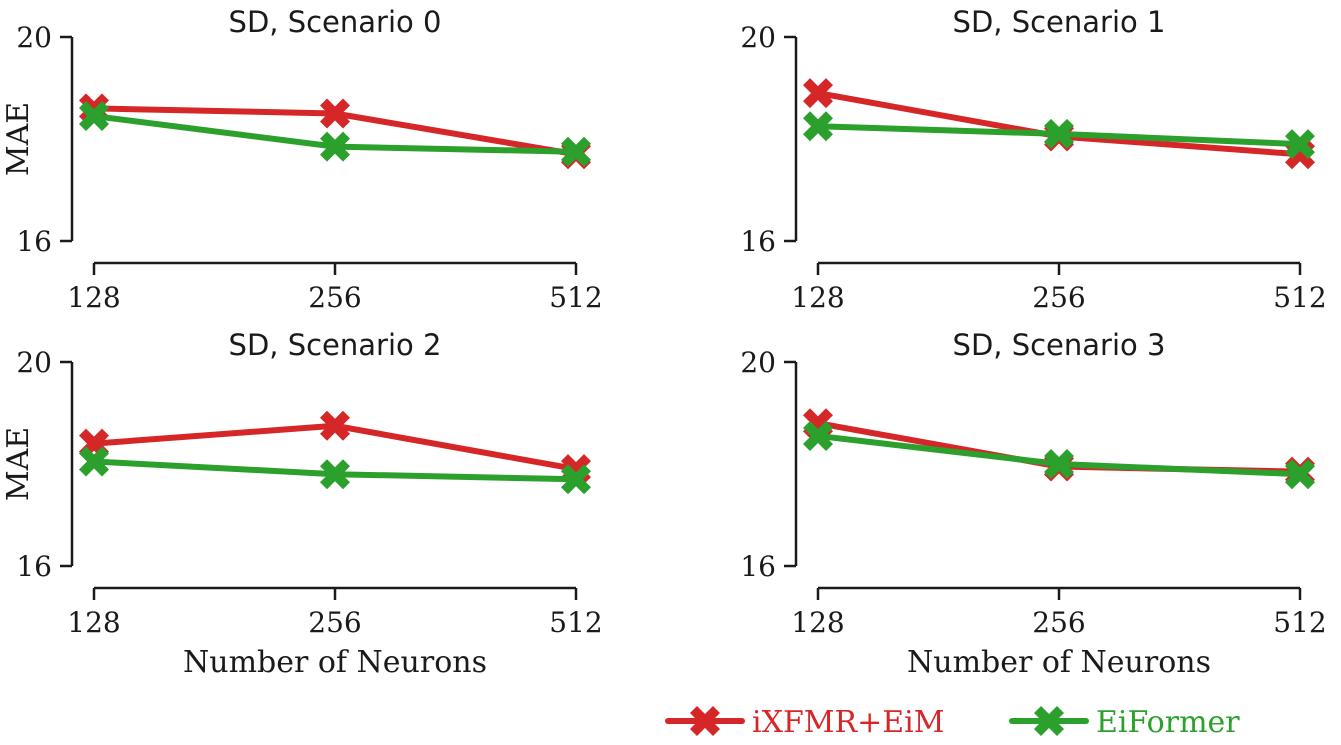  Describe the element at coordinates (1059, 345) in the screenshot. I see `panel-title: SD, Scenario 3` at that location.